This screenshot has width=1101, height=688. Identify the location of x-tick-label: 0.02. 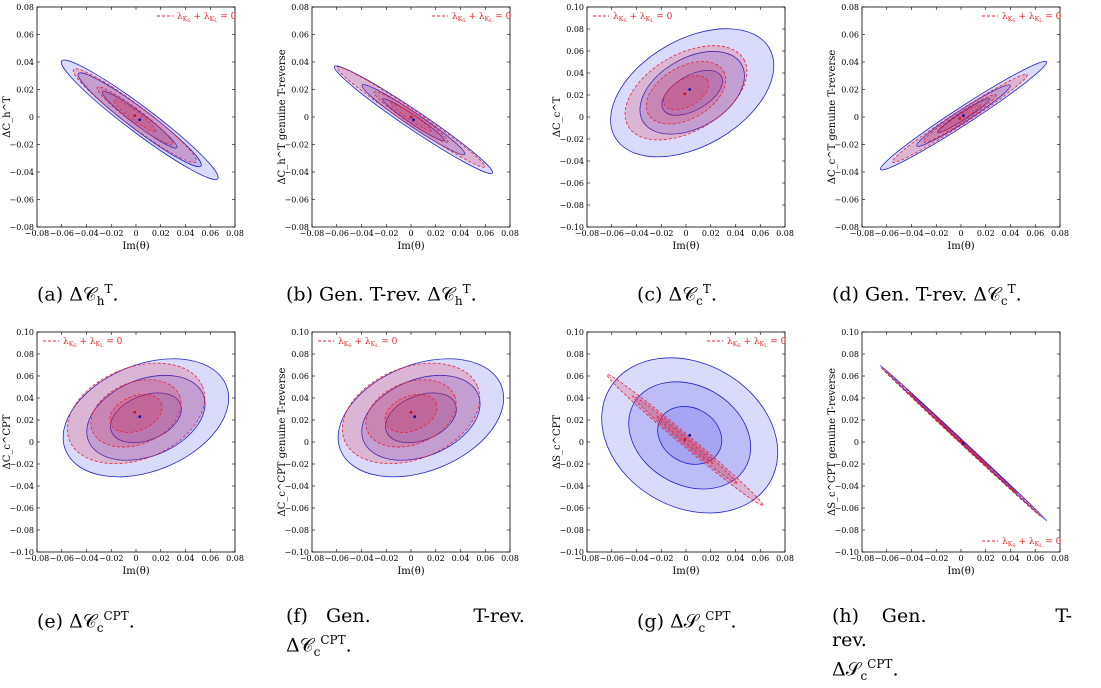
(711, 558).